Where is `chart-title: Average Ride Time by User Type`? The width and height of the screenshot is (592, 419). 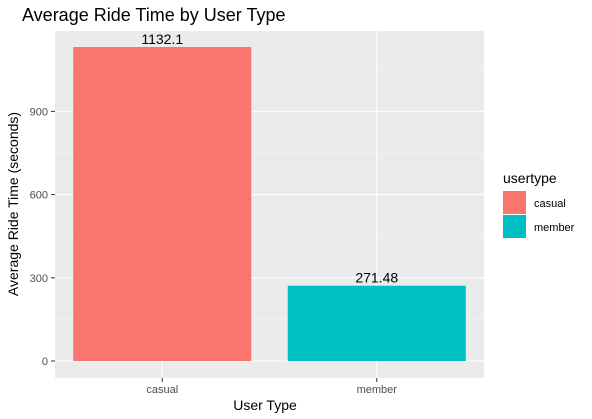
chart-title: Average Ride Time by User Type is located at coordinates (153, 15).